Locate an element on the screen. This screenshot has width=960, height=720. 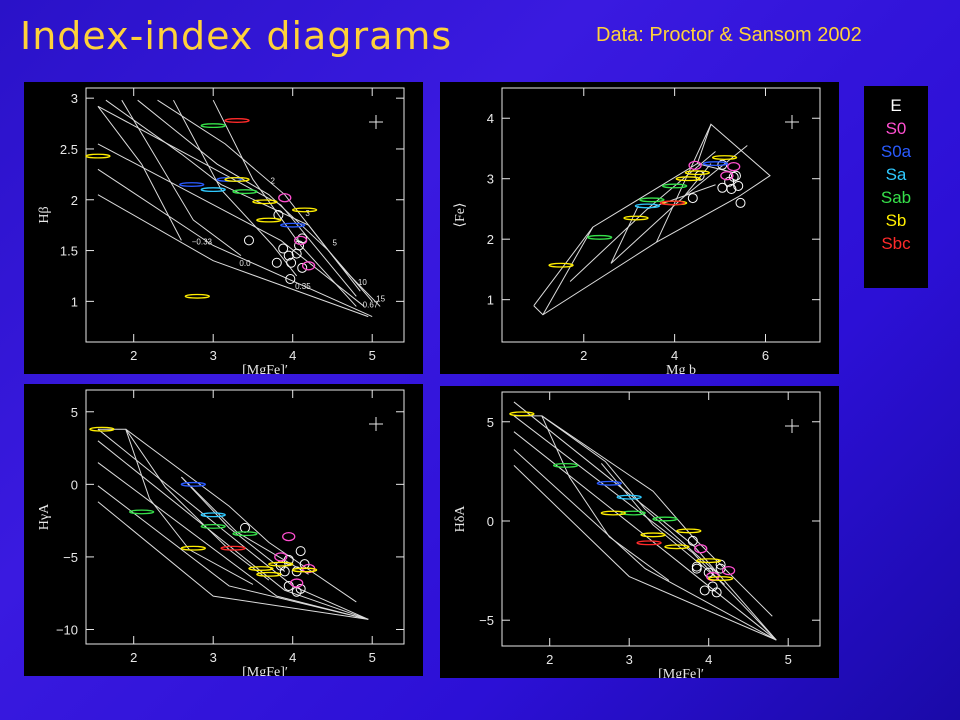
legend-item-sbc: Sbc is located at coordinates (896, 243).